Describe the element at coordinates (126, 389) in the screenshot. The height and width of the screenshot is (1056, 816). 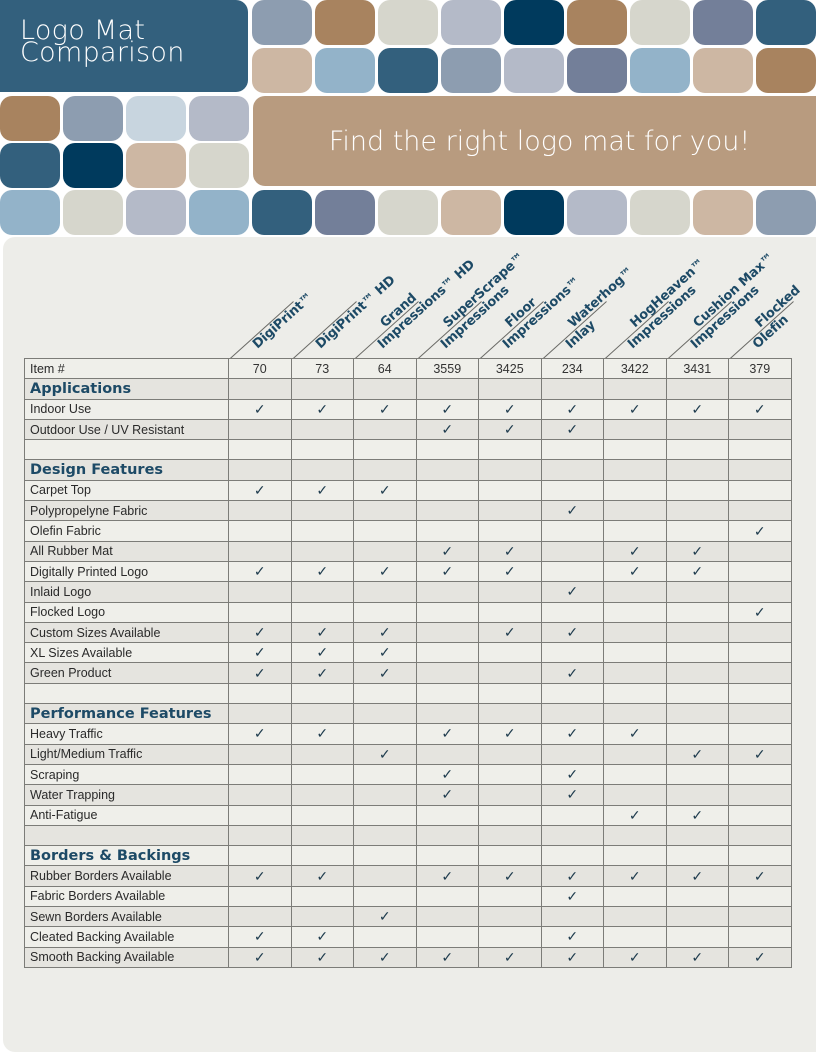
I see `section-heading: Applications` at that location.